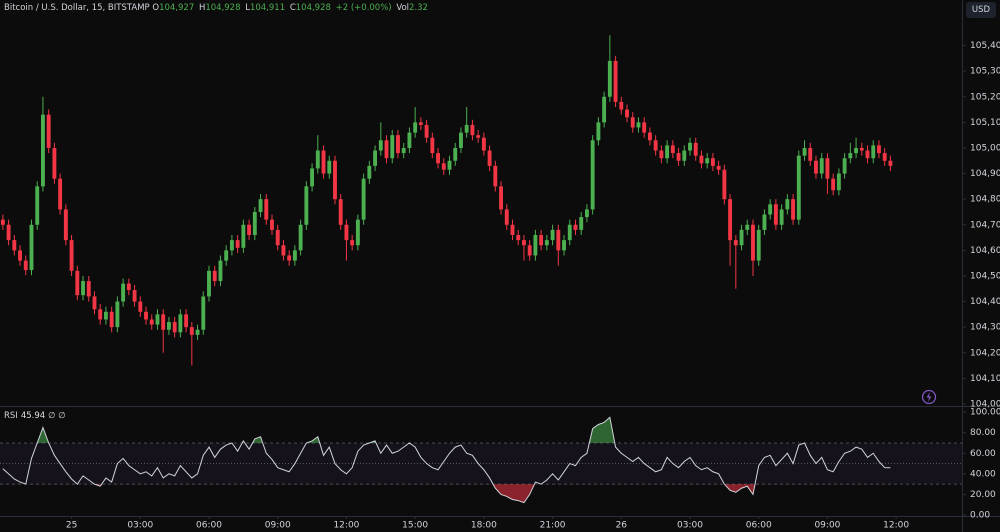  Describe the element at coordinates (418, 8) in the screenshot. I see `volume-value: 2.32` at that location.